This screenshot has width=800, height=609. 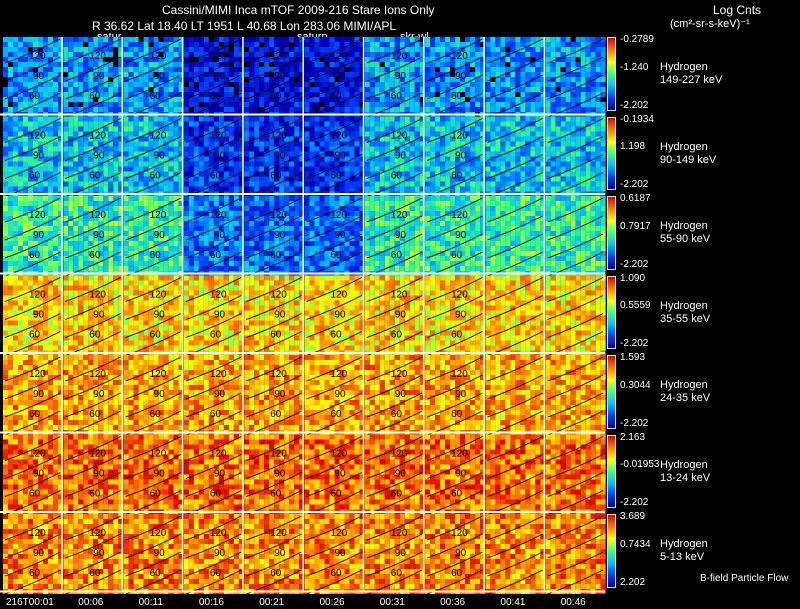 What do you see at coordinates (93, 315) in the screenshot?
I see `panel-r3-c1: 120 90 60` at bounding box center [93, 315].